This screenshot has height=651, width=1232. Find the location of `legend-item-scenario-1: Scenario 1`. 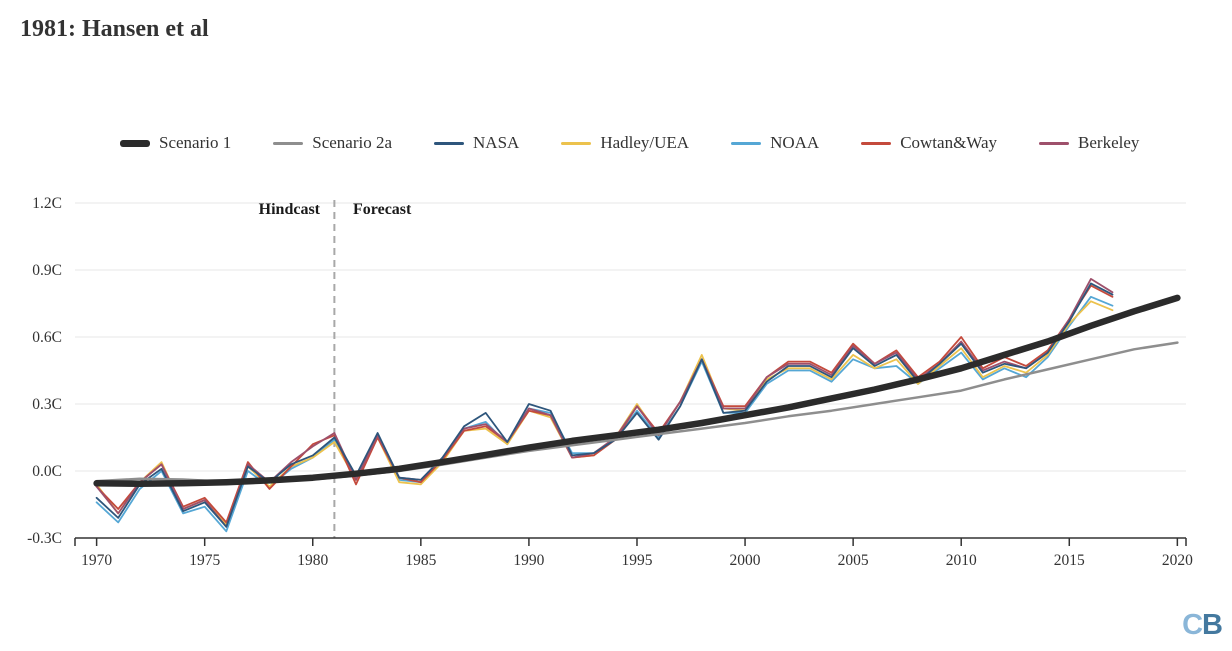

legend-item-scenario-1: Scenario 1 is located at coordinates (175, 143).